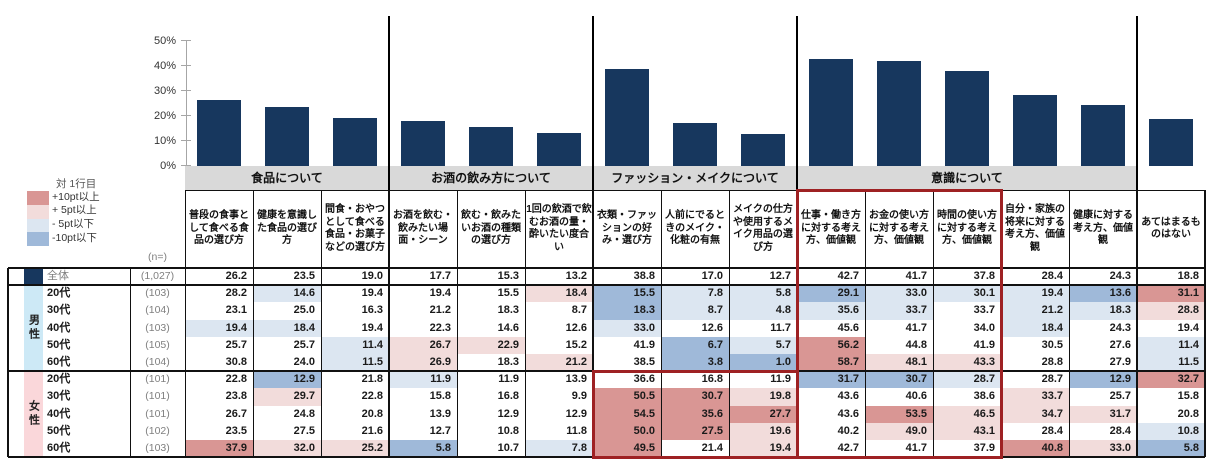 This screenshot has width=1210, height=467. I want to click on value-cell: 44.8, so click(916, 344).